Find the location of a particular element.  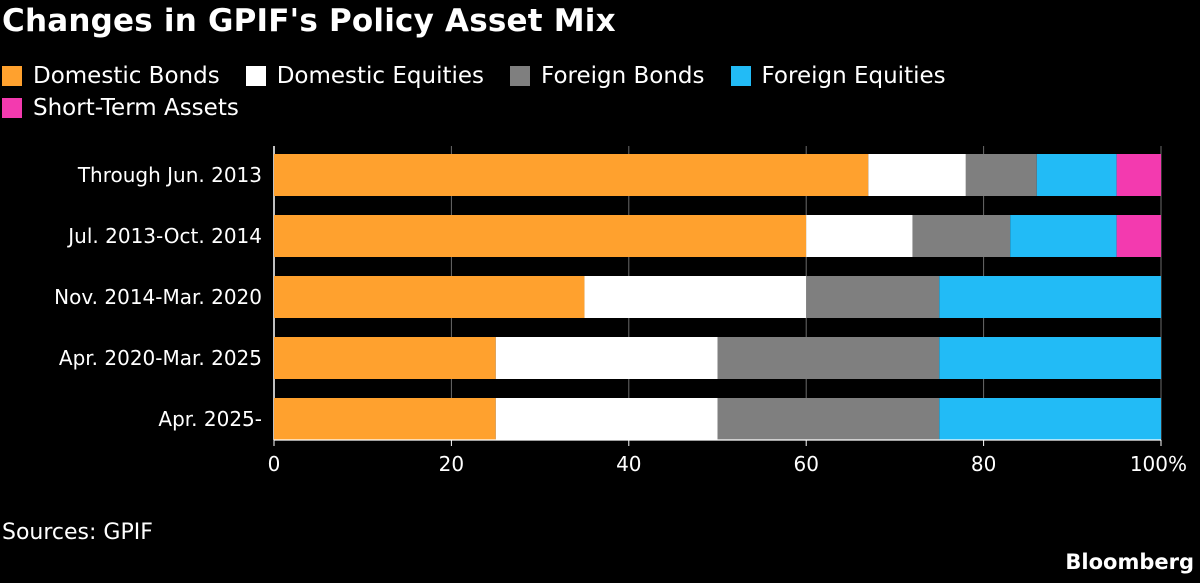

category-label: Jul. 2013-Oct. 2014 is located at coordinates (164, 236).